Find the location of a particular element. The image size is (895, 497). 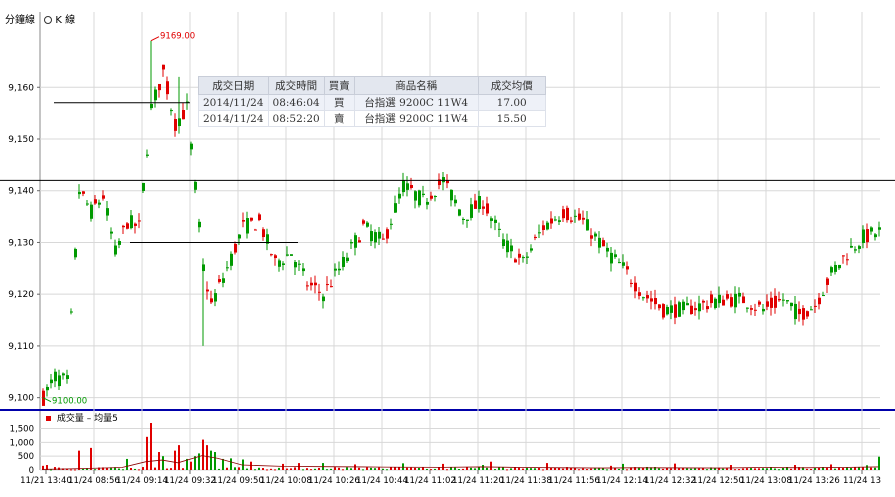

time-tick-label: 11/24 11:38 is located at coordinates (526, 481).